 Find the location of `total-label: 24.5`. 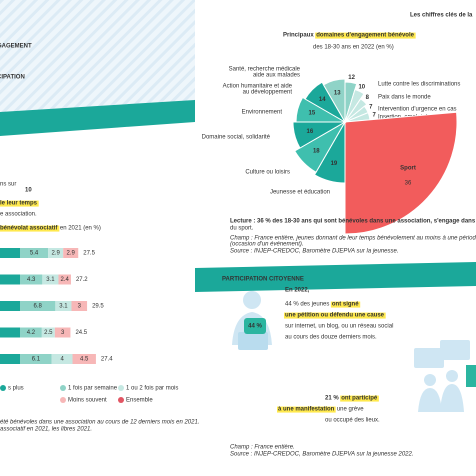

total-label: 24.5 is located at coordinates (81, 333).